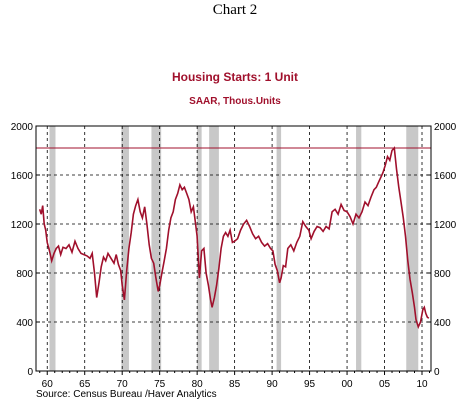 Image resolution: width=470 pixels, height=404 pixels. What do you see at coordinates (273, 384) in the screenshot?
I see `x-tick-label: 90` at bounding box center [273, 384].